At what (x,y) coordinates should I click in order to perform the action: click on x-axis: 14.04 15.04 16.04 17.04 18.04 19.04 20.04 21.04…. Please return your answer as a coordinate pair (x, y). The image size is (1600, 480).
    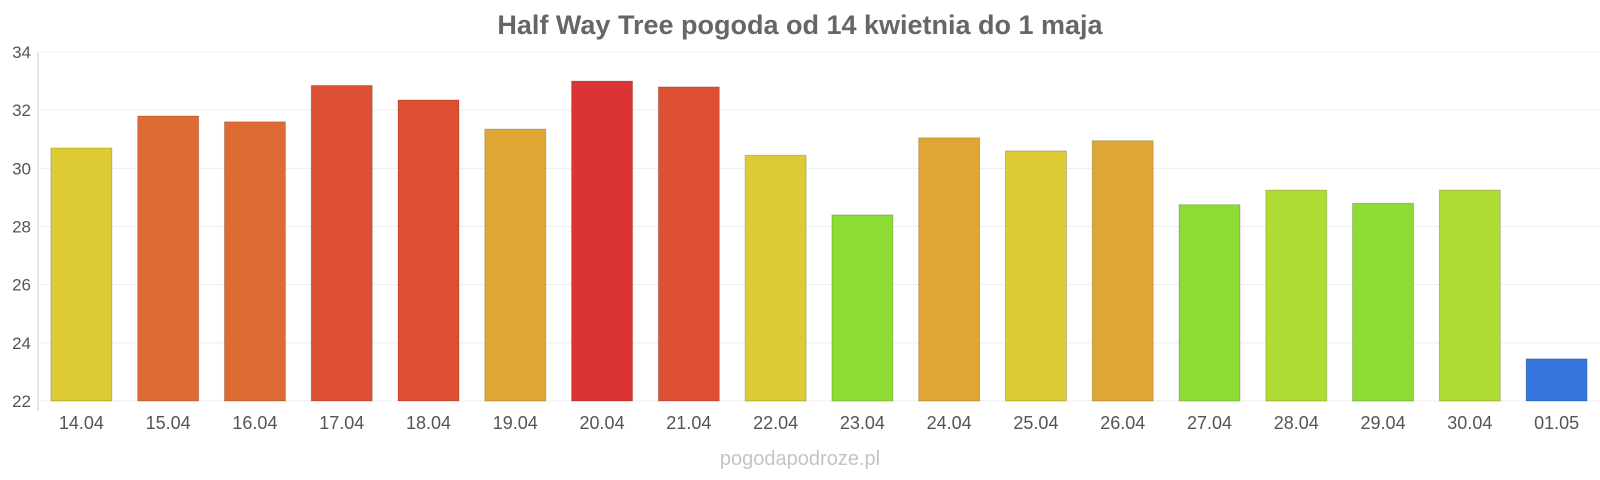
    Looking at the image, I should click on (819, 423).